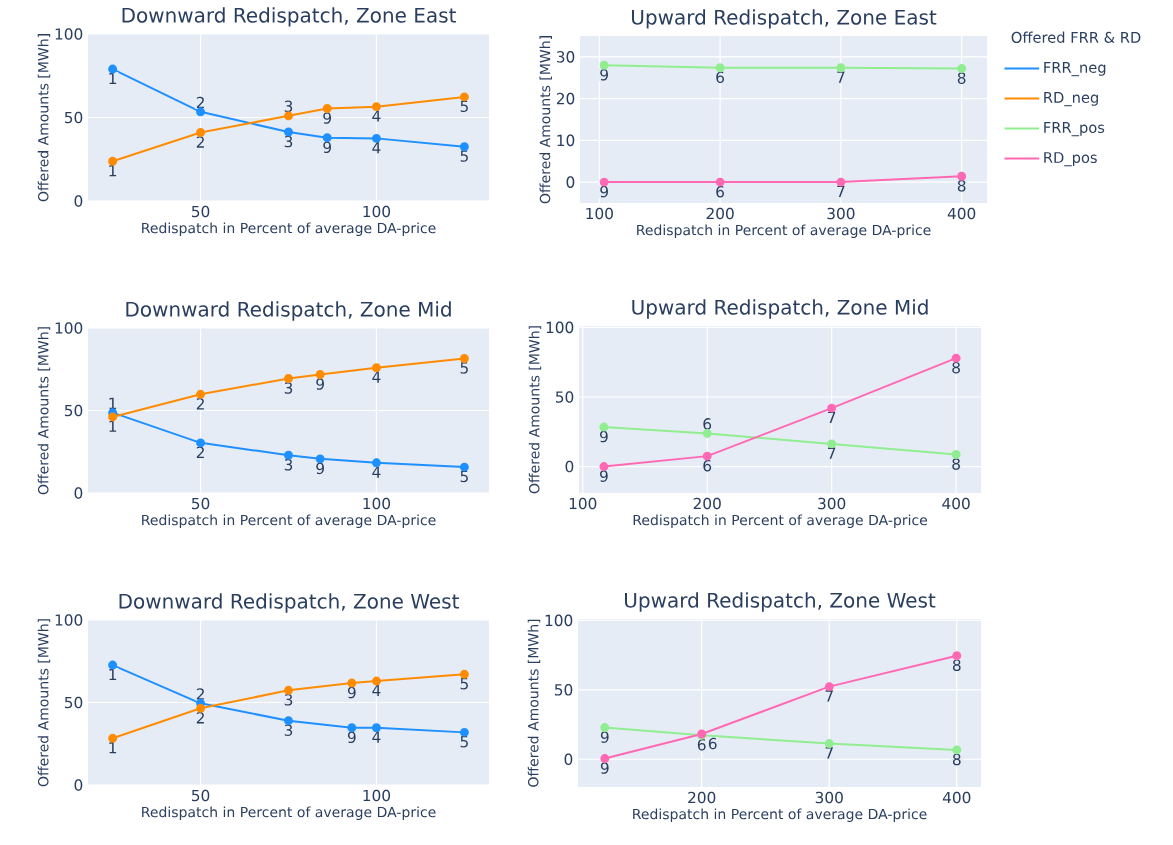  What do you see at coordinates (784, 19) in the screenshot?
I see `chart-title: Upward Redispatch, Zone East` at bounding box center [784, 19].